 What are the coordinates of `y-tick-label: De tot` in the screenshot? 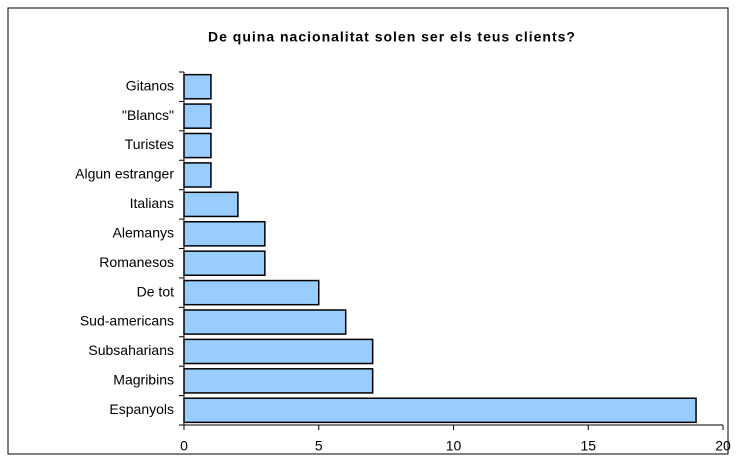 It's located at (155, 291).